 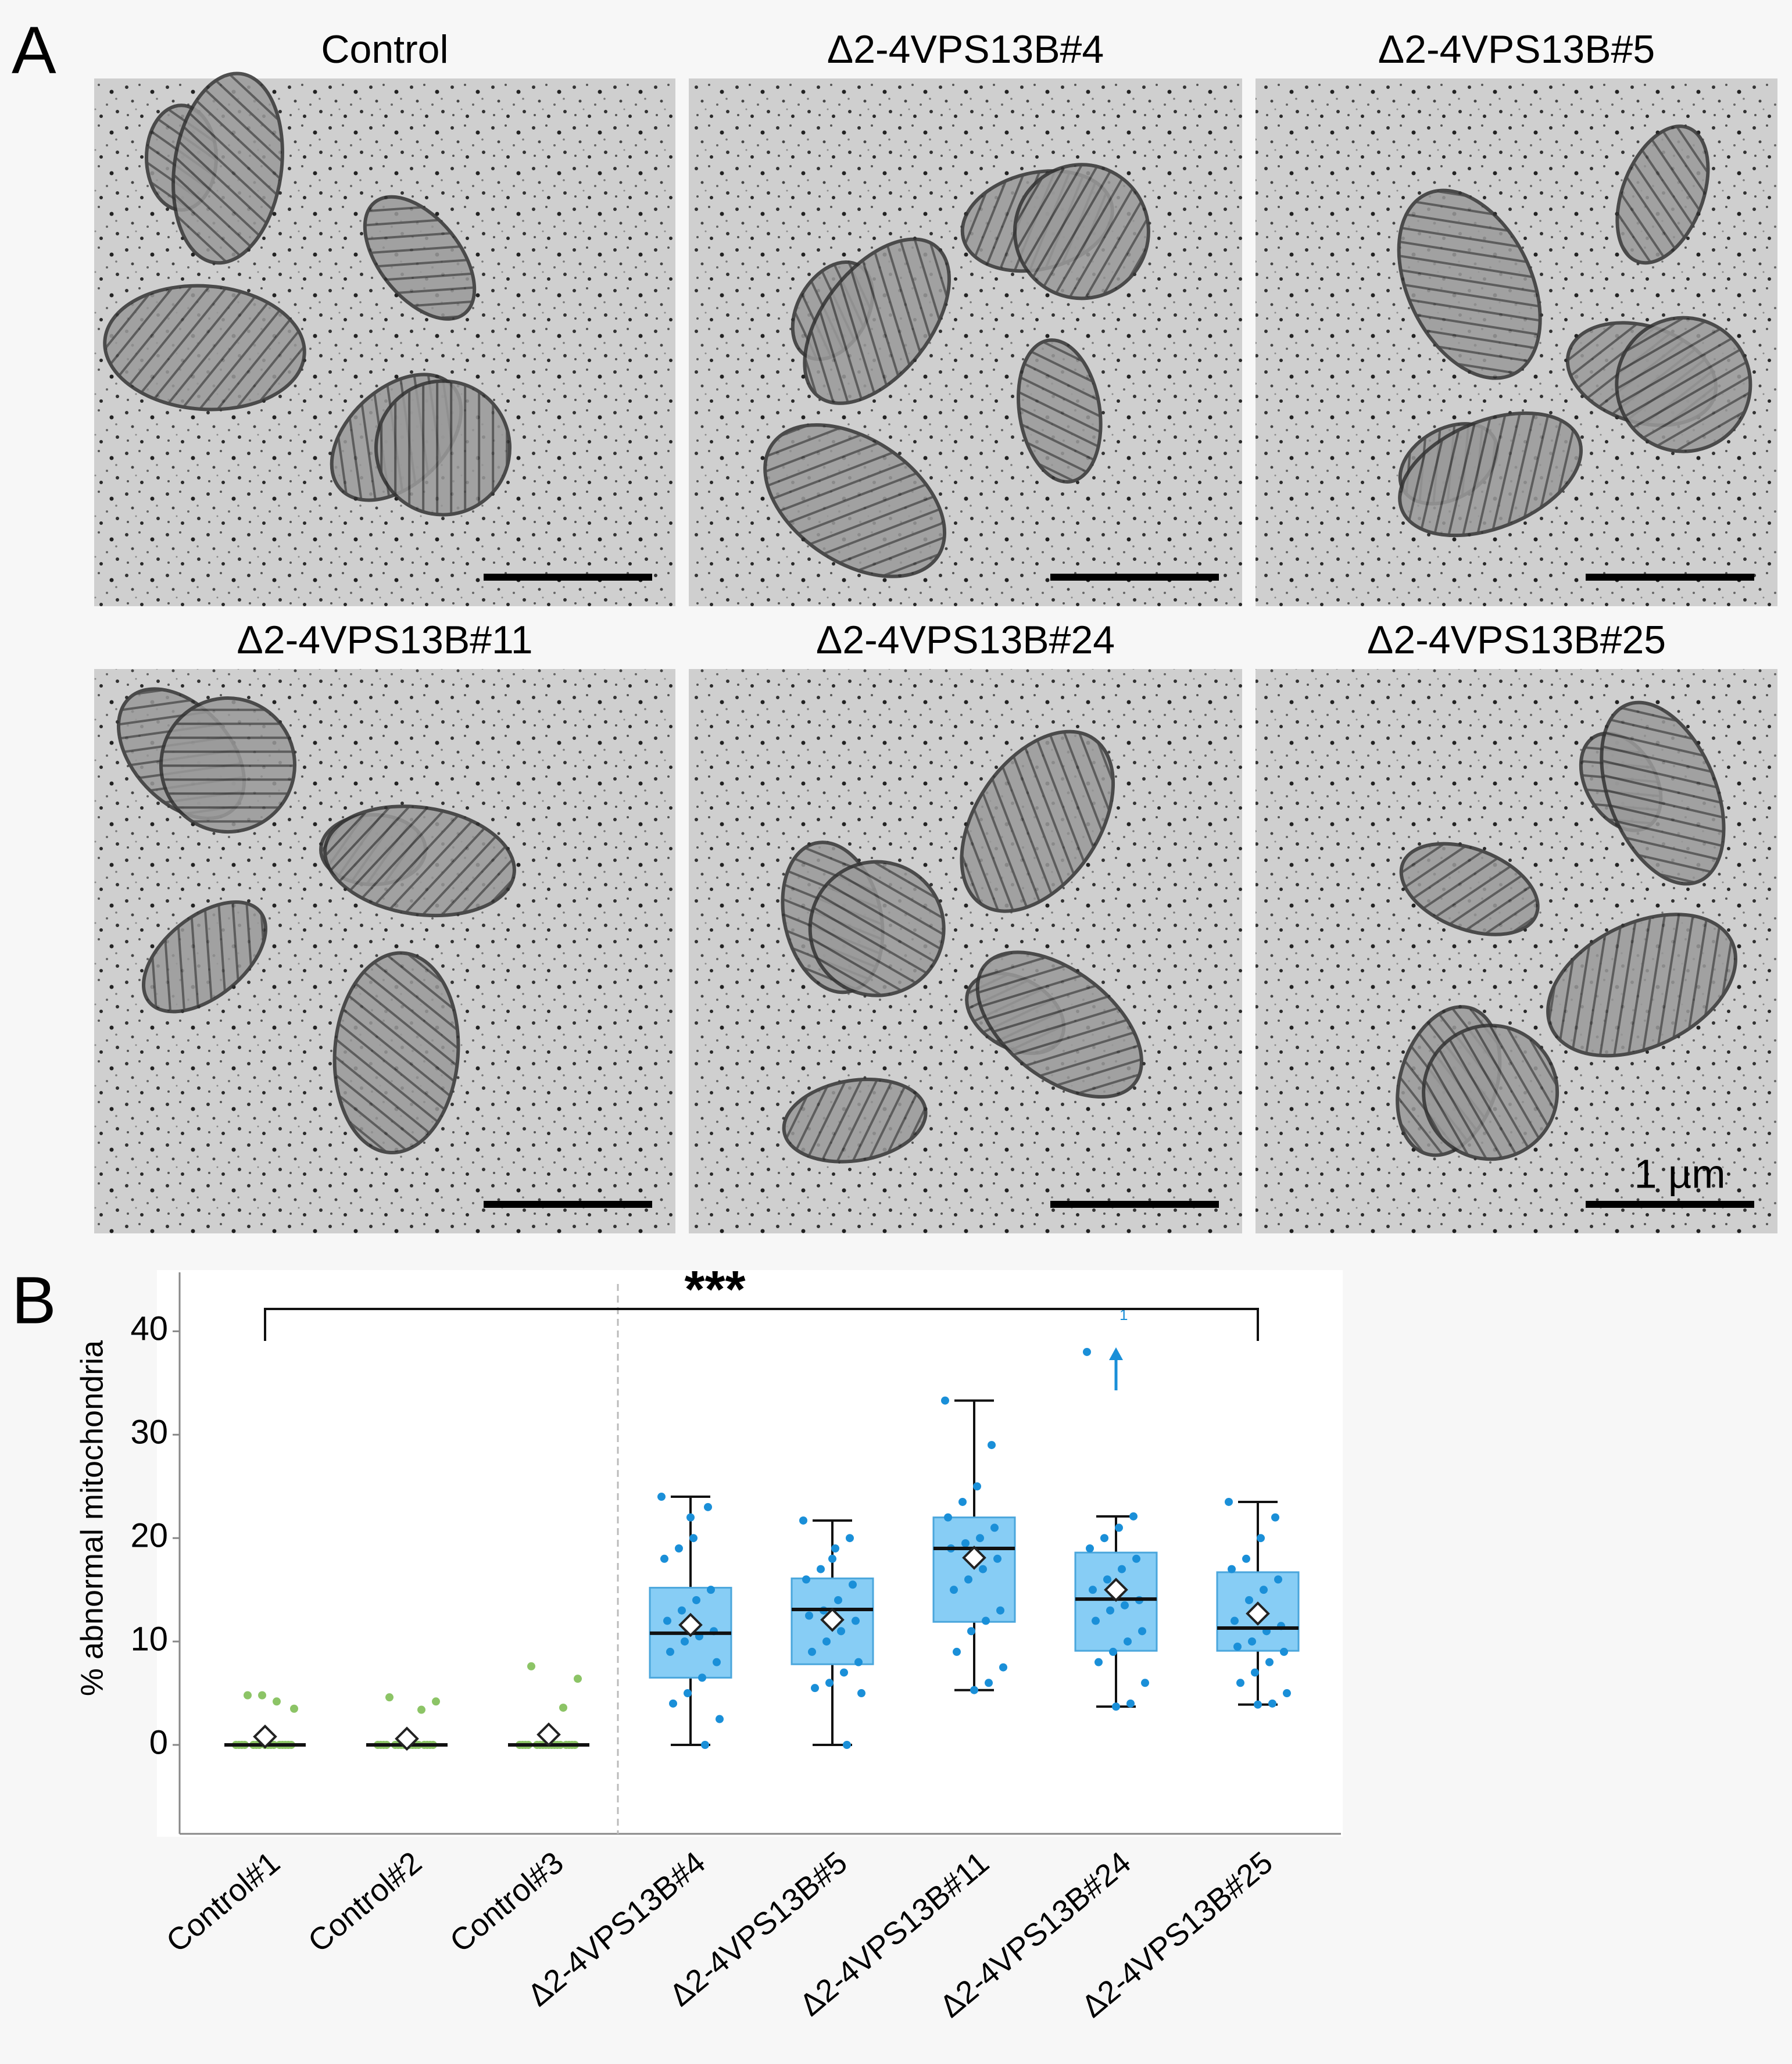 What do you see at coordinates (34, 1300) in the screenshot?
I see `panel-label: B` at bounding box center [34, 1300].